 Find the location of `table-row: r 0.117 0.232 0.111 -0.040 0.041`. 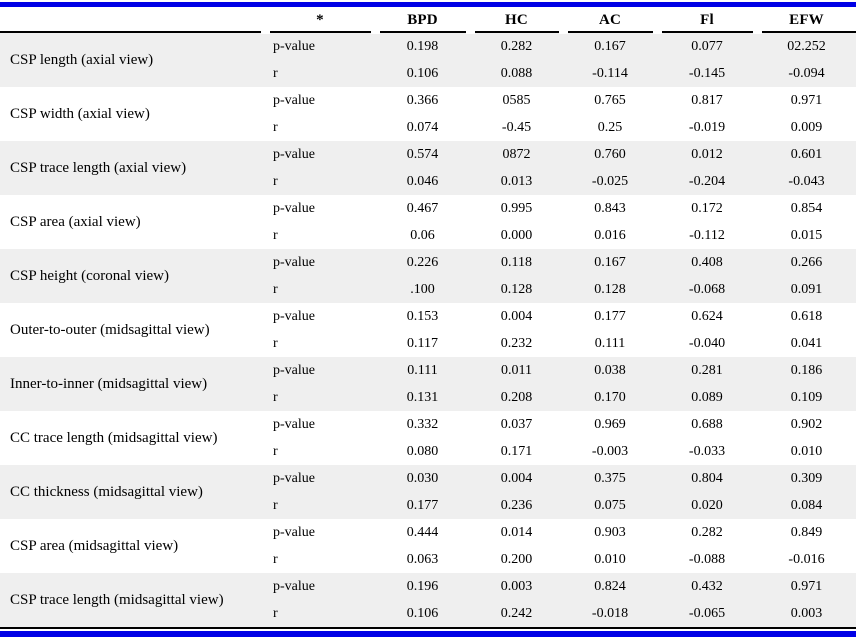

table-row: r 0.117 0.232 0.111 -0.040 0.041 is located at coordinates (428, 343).